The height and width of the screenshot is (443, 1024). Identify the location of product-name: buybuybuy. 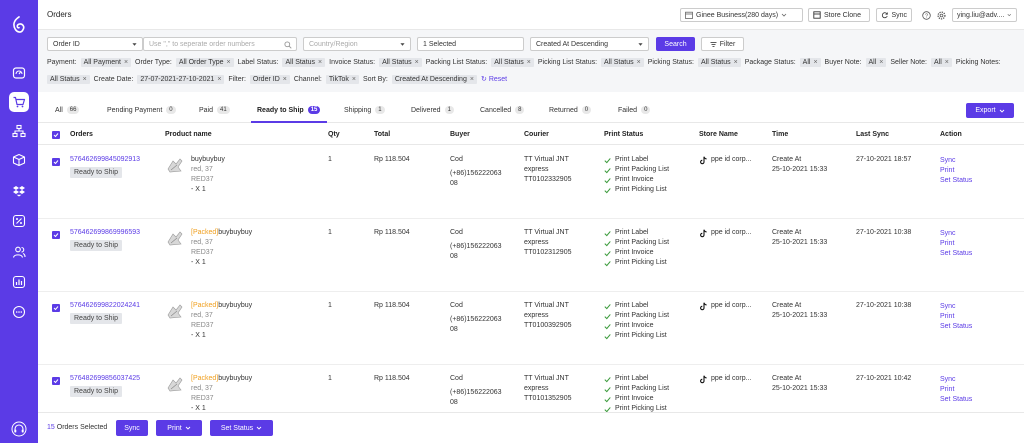
(208, 160).